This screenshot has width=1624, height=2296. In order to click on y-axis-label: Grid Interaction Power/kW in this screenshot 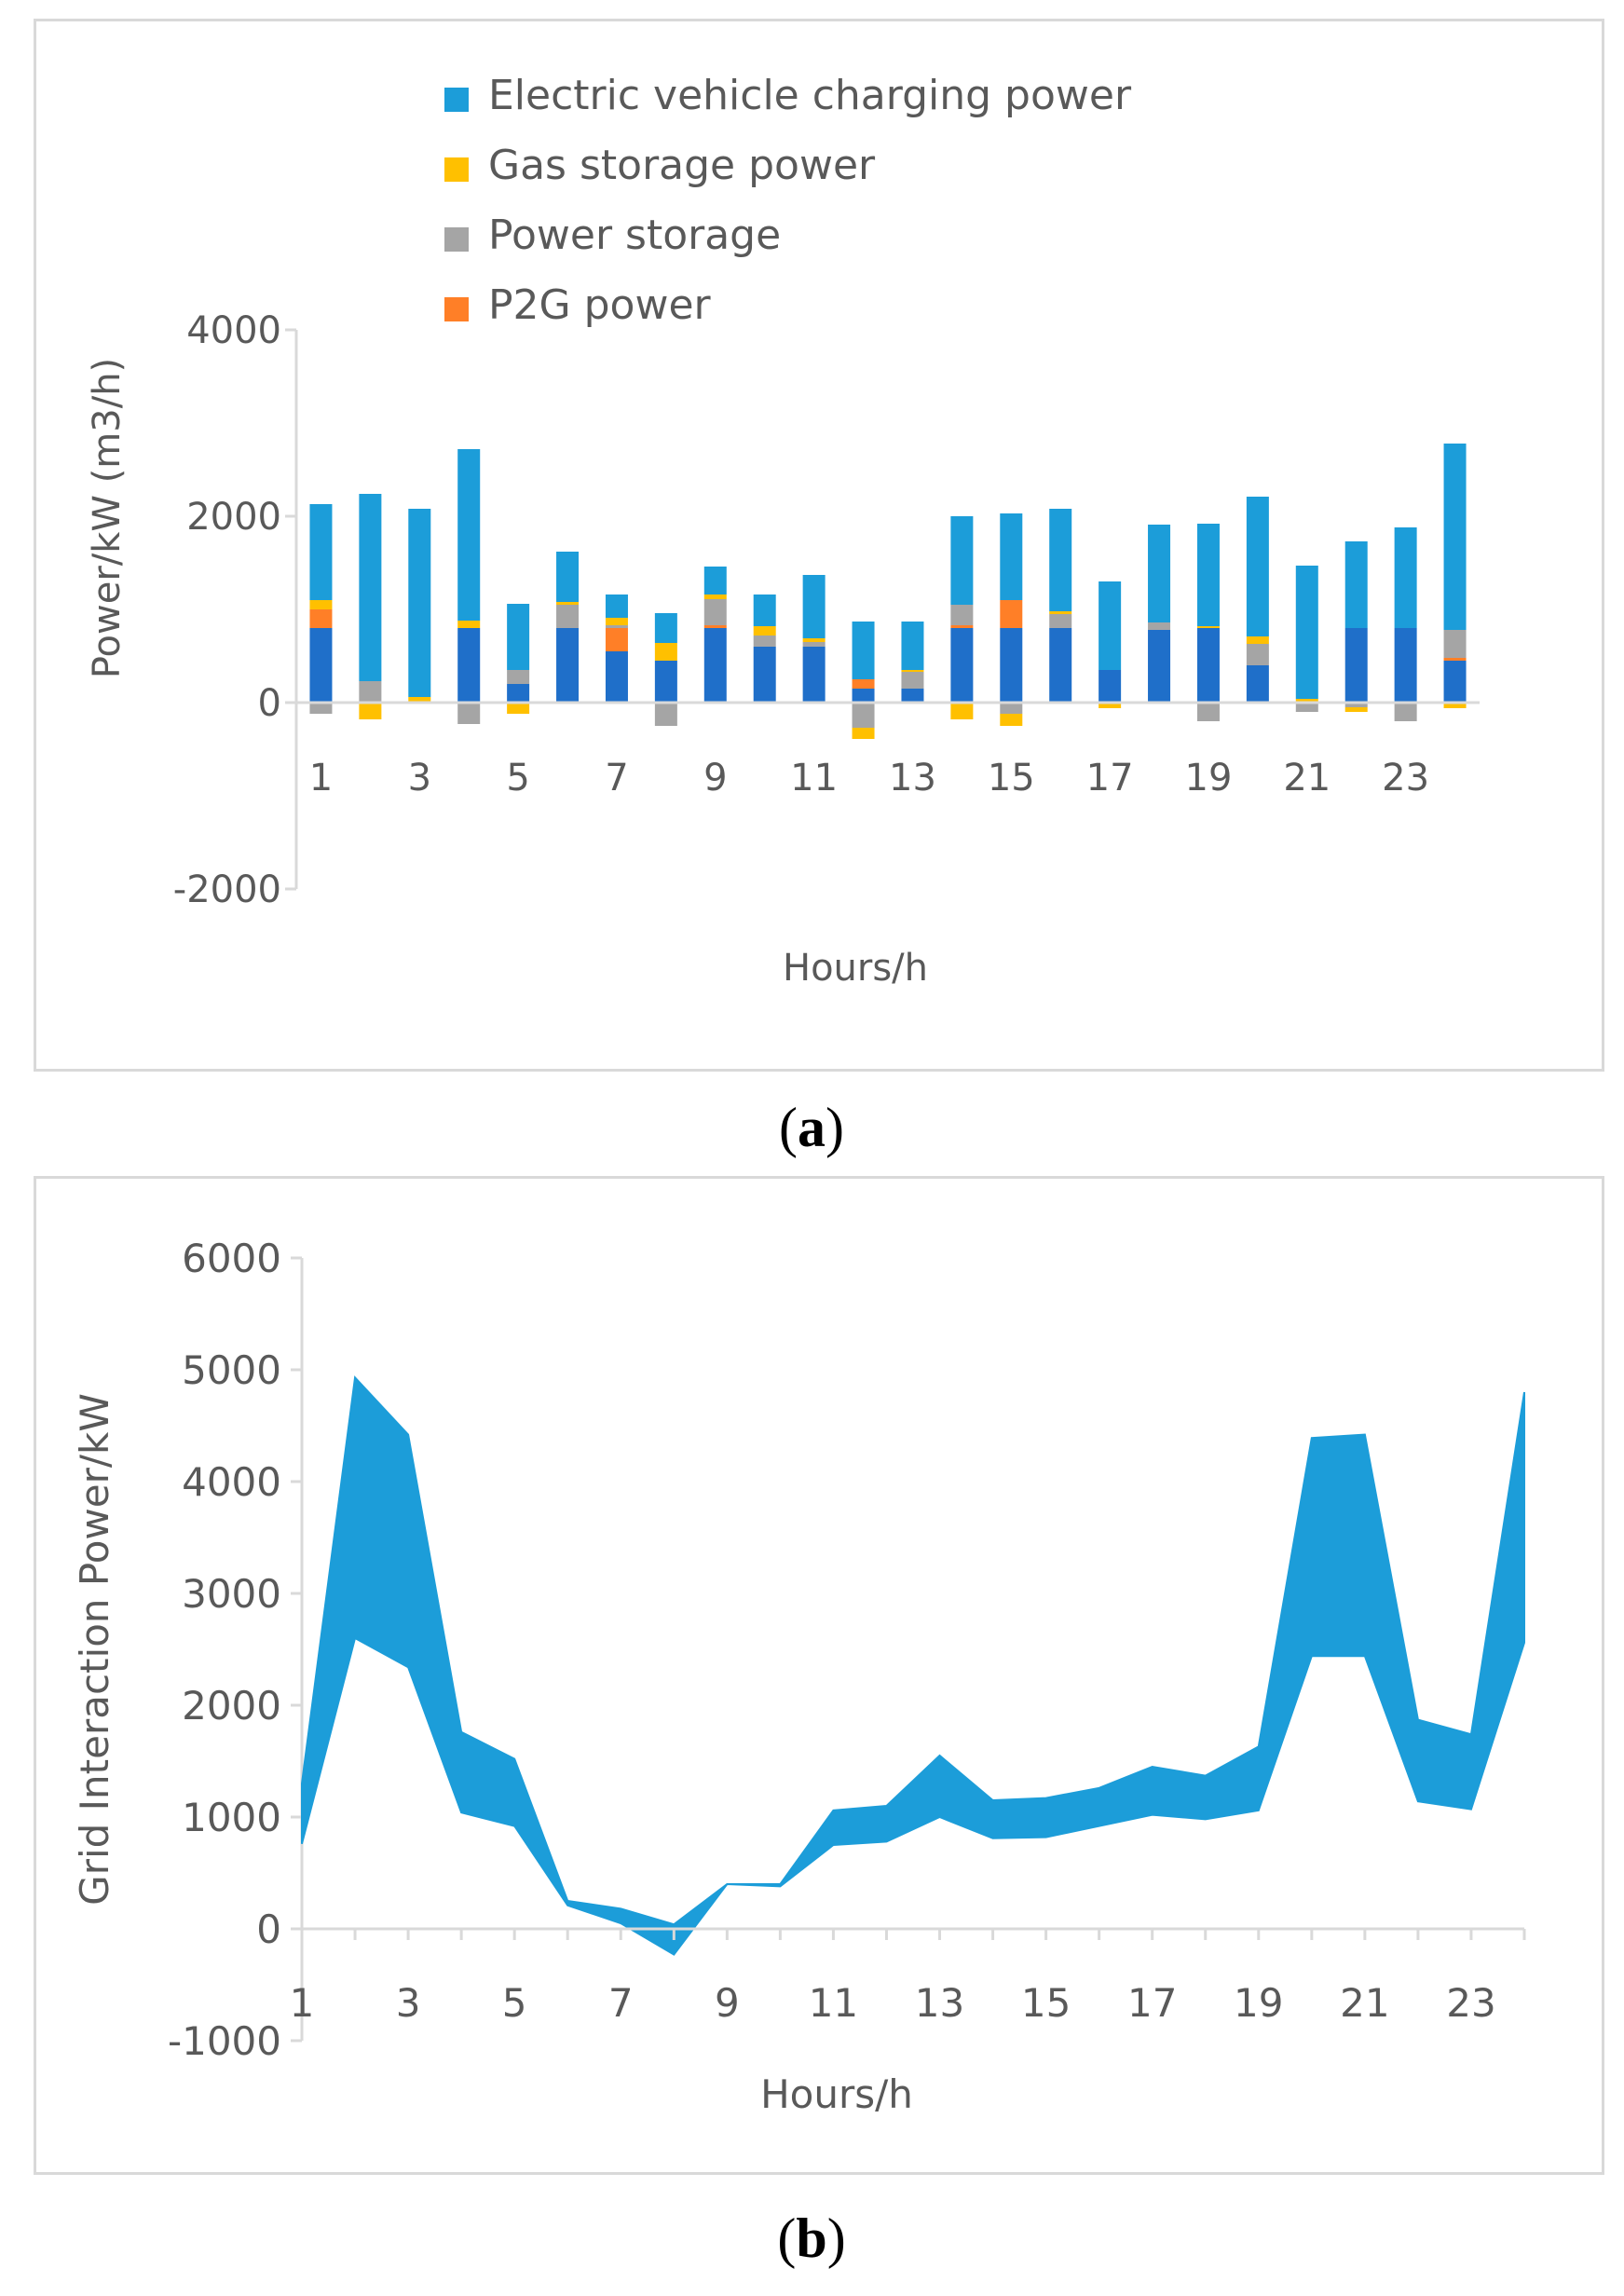, I will do `click(94, 1649)`.